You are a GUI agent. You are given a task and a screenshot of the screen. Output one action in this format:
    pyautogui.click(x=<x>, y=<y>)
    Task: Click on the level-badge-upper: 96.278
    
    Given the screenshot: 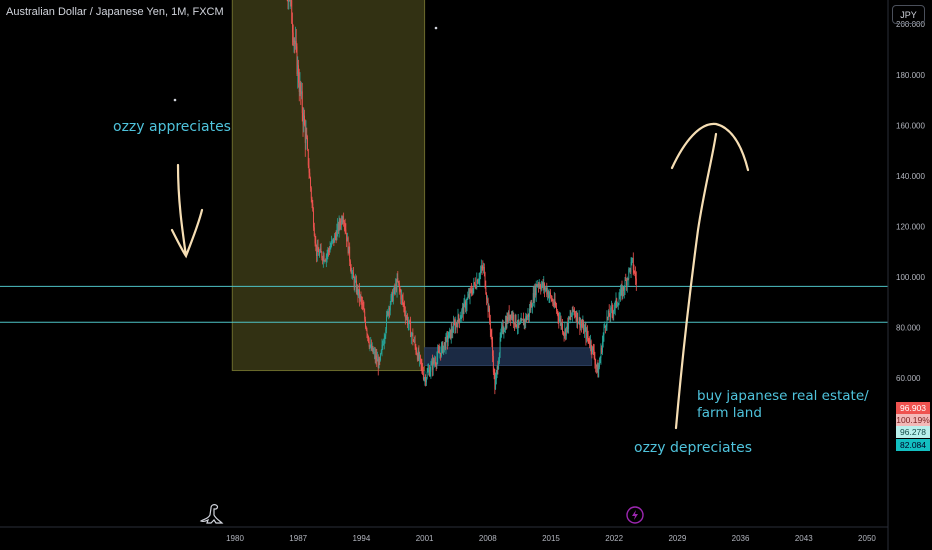 What is the action you would take?
    pyautogui.click(x=913, y=432)
    